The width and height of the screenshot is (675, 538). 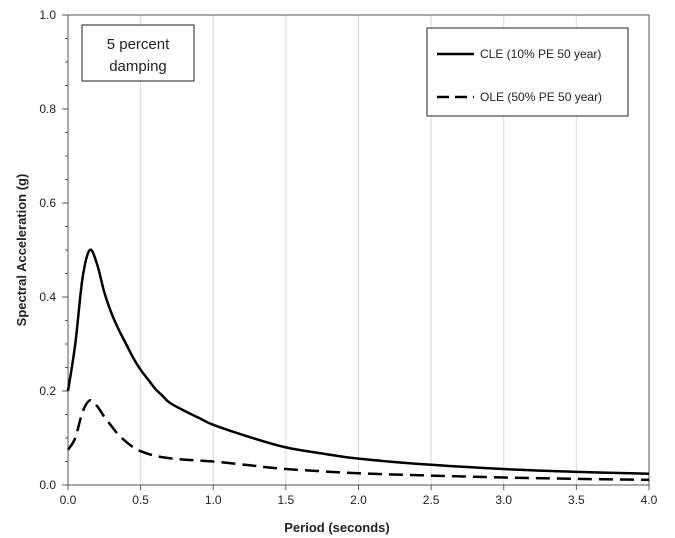 What do you see at coordinates (47, 15) in the screenshot?
I see `y-tick-label: 1.0` at bounding box center [47, 15].